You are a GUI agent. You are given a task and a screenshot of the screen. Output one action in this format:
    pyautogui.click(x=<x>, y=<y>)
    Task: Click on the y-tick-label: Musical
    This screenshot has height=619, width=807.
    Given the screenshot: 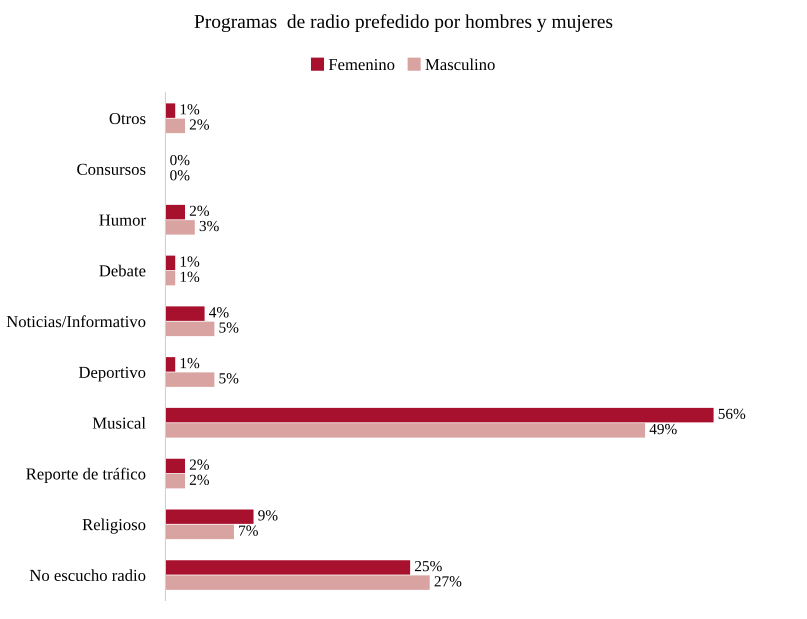 What is the action you would take?
    pyautogui.click(x=119, y=422)
    